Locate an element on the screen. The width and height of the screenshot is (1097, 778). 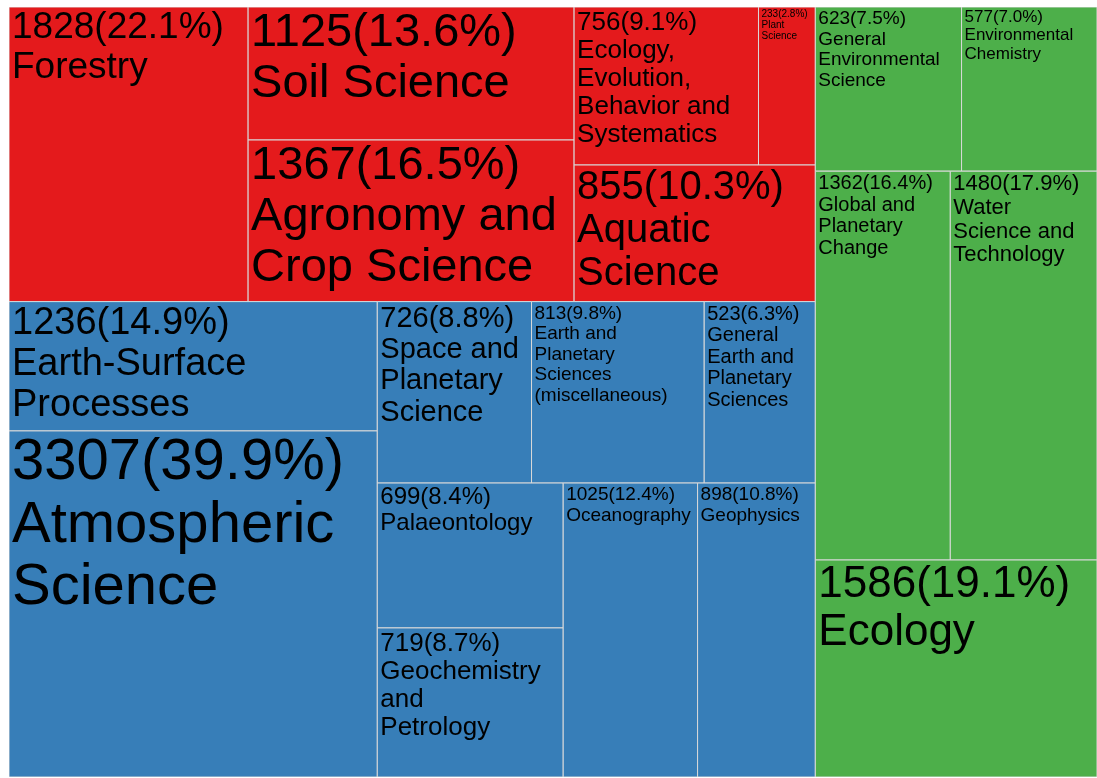
data-label: 898(10.8%) is located at coordinates (749, 494).